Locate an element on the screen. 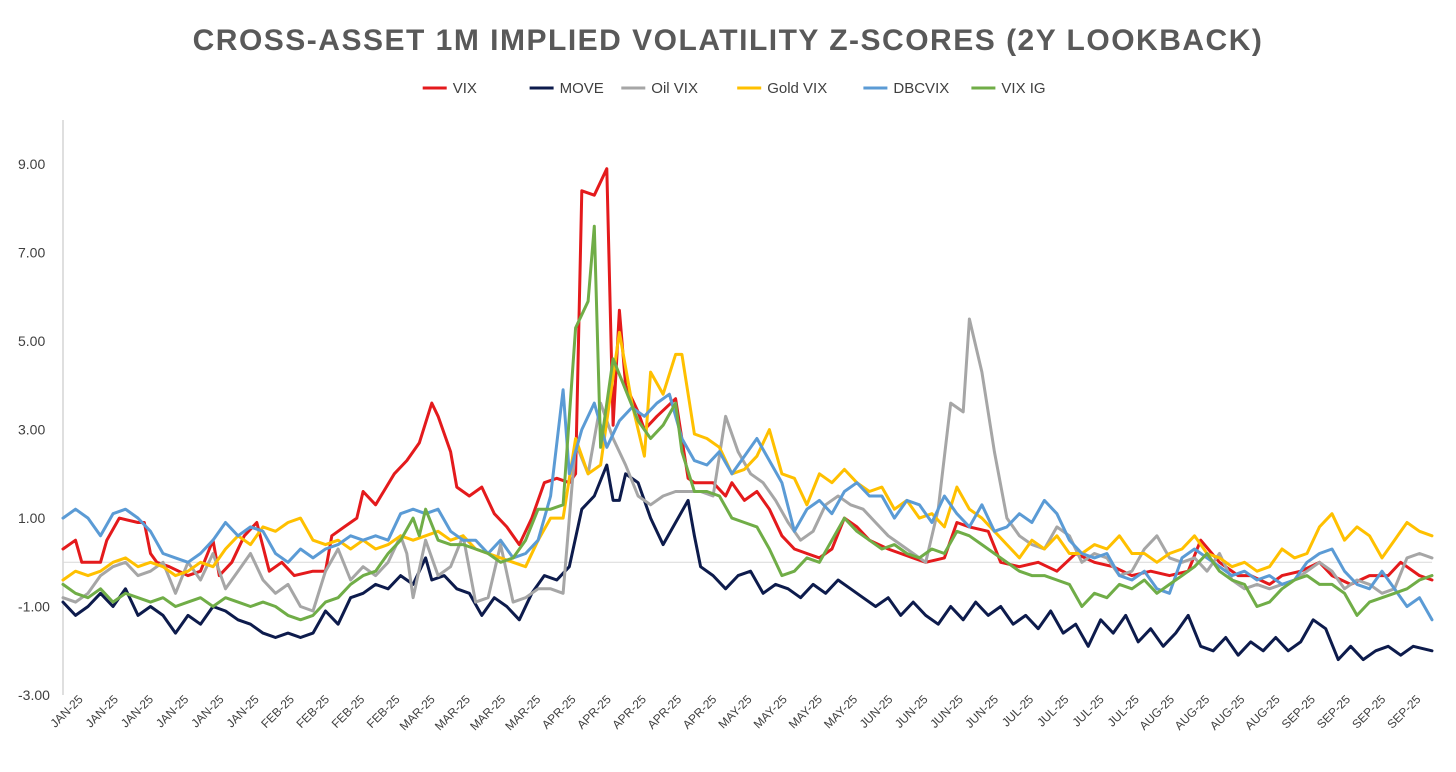 This screenshot has width=1456, height=772. y-tick-label: 7.00 is located at coordinates (31, 253).